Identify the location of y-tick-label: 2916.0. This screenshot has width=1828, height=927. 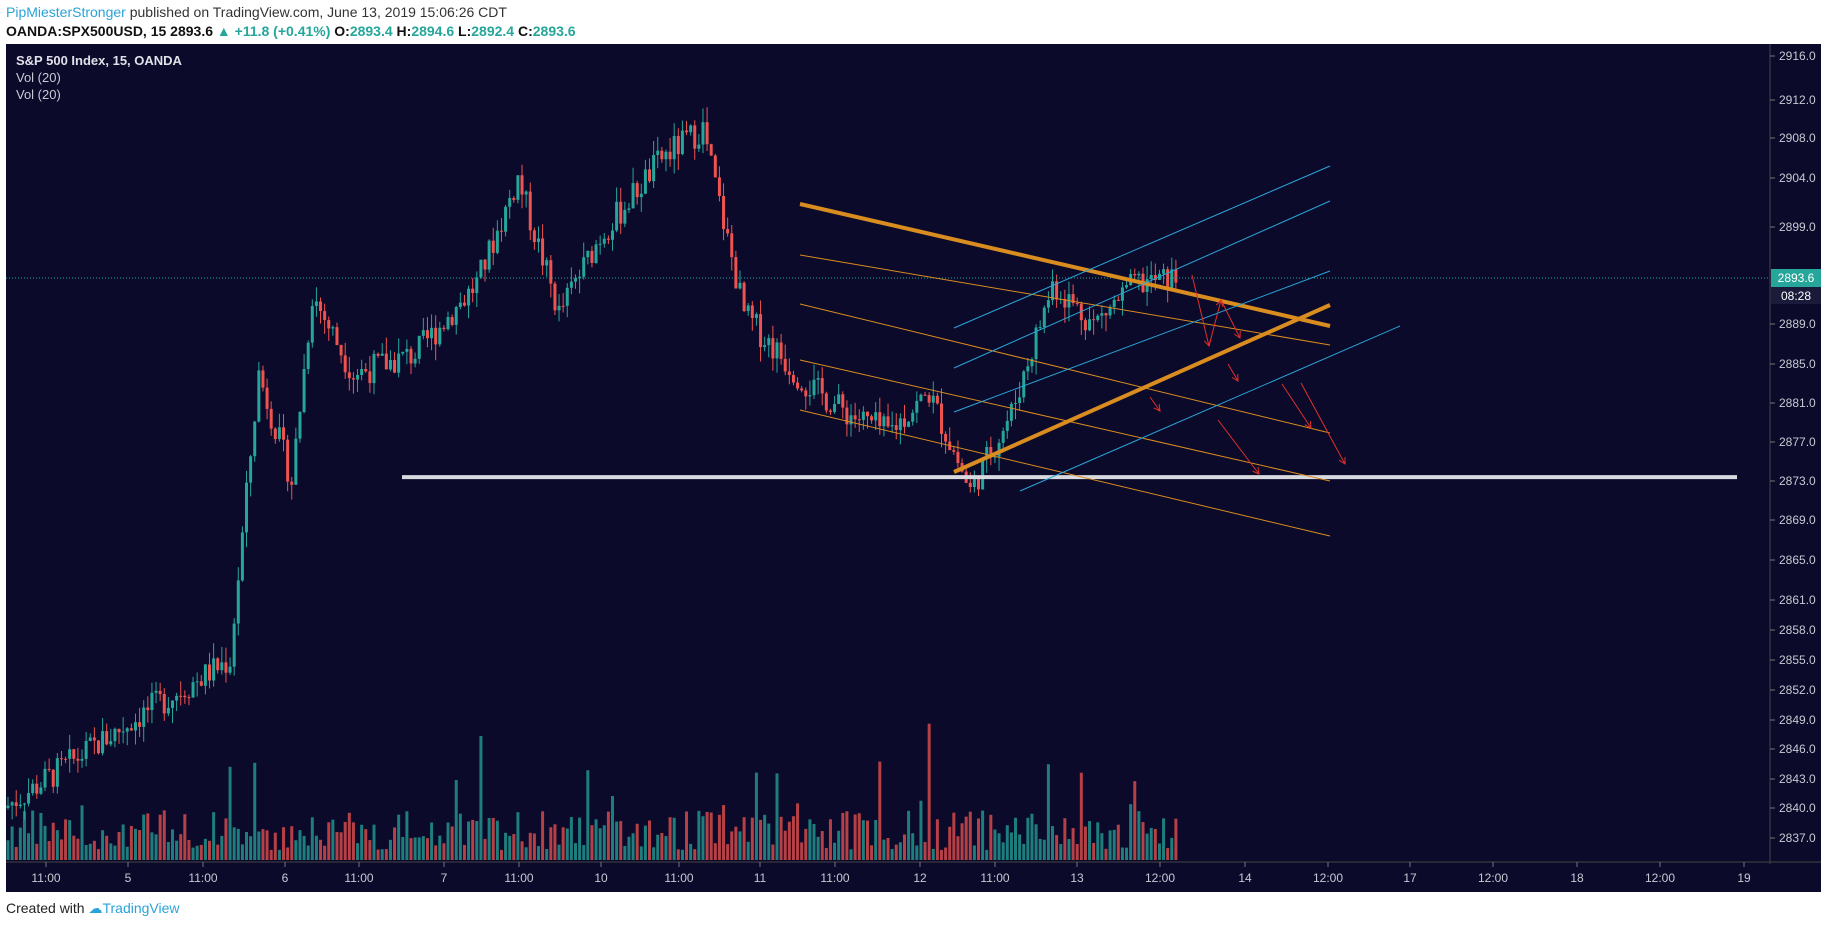
(1797, 56).